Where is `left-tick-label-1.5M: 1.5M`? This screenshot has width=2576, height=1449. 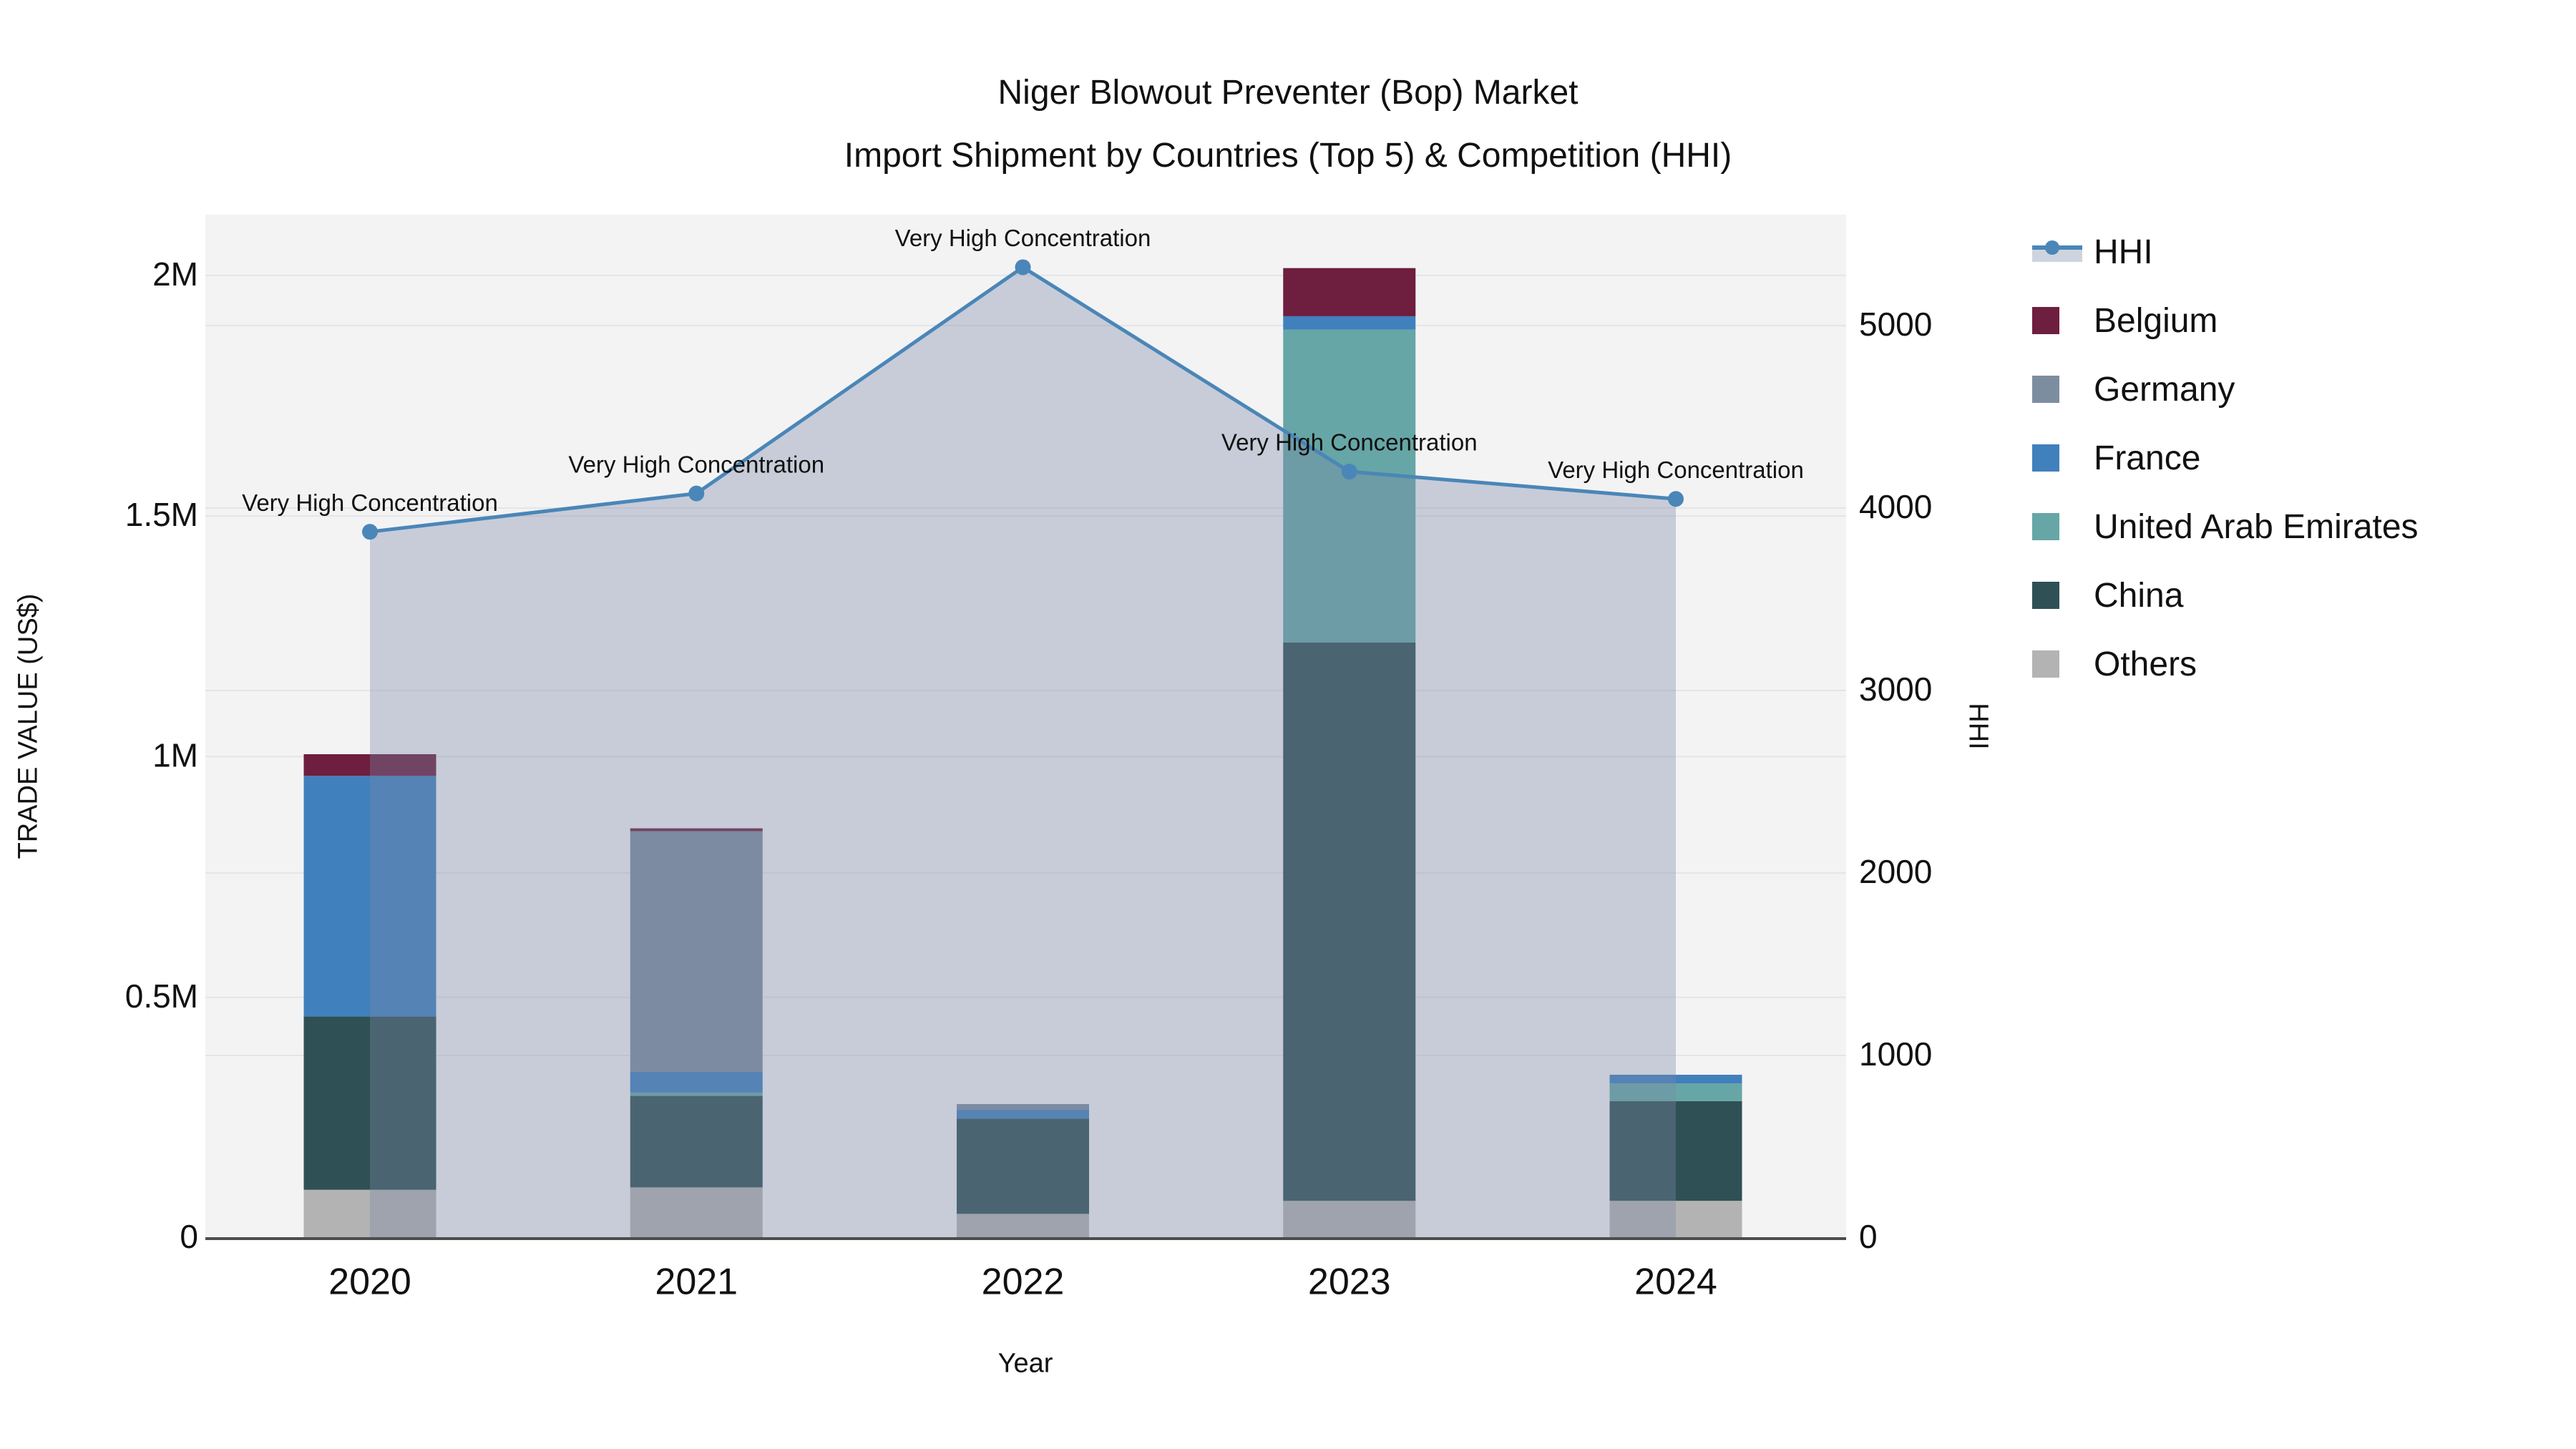 left-tick-label-1.5M: 1.5M is located at coordinates (161, 514).